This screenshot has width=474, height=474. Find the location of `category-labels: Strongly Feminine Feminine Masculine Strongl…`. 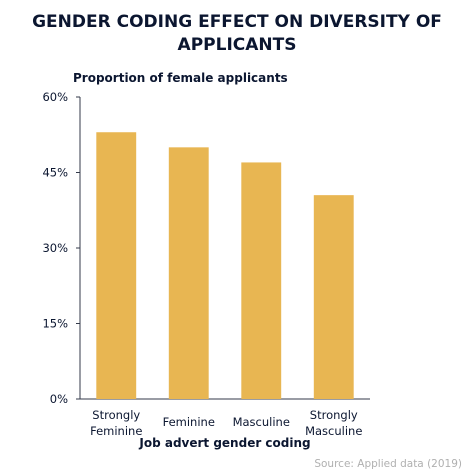

category-labels: Strongly Feminine Feminine Masculine Strongl… is located at coordinates (226, 423).